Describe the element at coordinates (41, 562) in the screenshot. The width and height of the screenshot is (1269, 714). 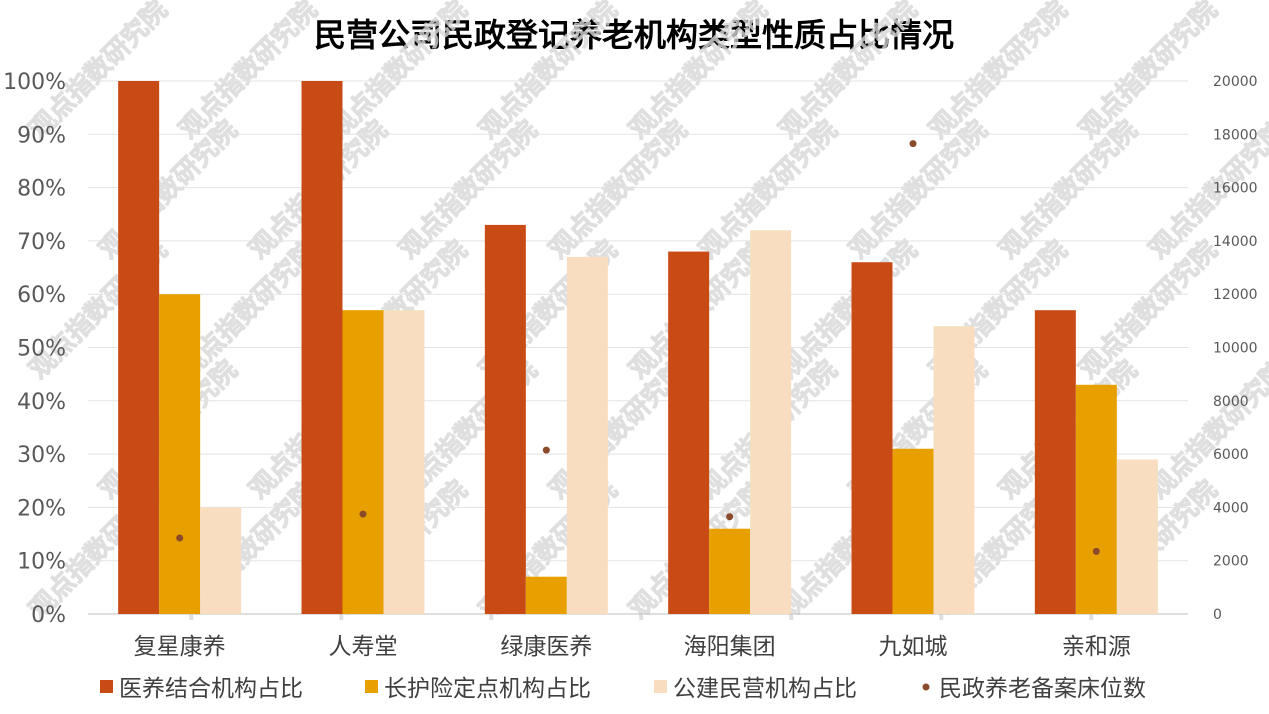
I see `y-tick-label-left: 10%` at that location.